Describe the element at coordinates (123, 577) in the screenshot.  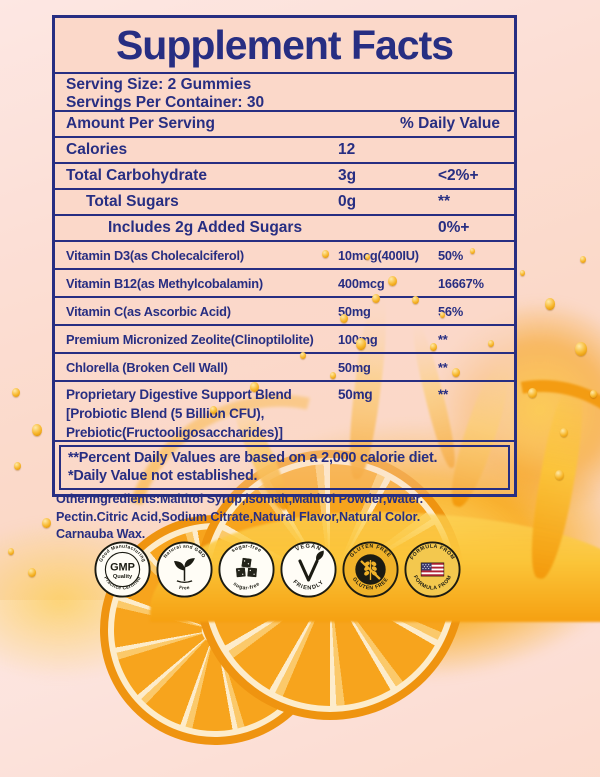
I see `svg-text: Quality` at that location.